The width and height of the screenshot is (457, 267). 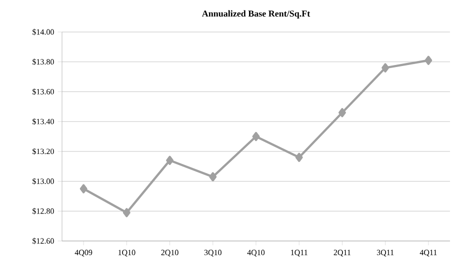 What do you see at coordinates (43, 241) in the screenshot?
I see `y-tick-label: $12.60` at bounding box center [43, 241].